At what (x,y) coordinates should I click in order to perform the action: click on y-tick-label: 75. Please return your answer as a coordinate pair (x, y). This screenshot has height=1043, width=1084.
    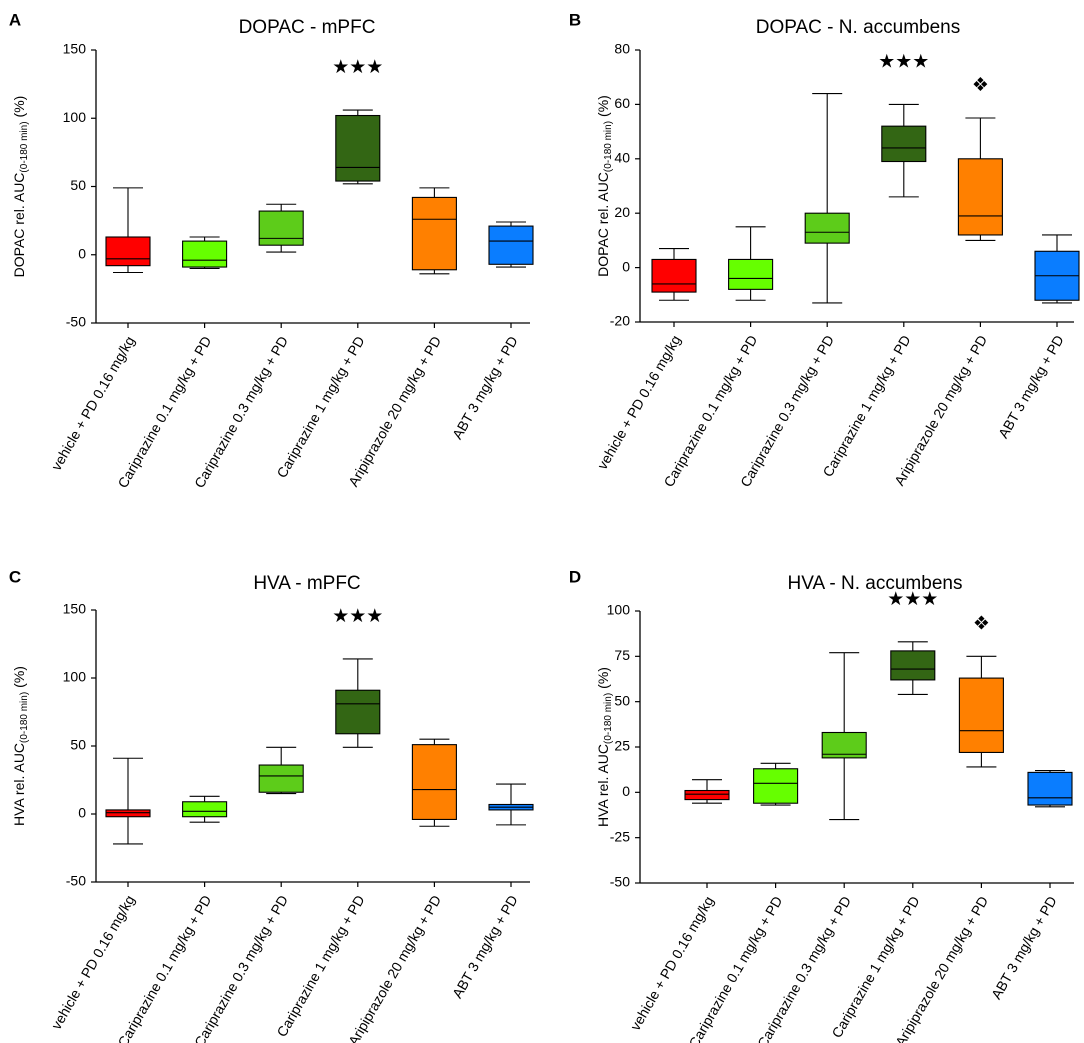
    Looking at the image, I should click on (622, 655).